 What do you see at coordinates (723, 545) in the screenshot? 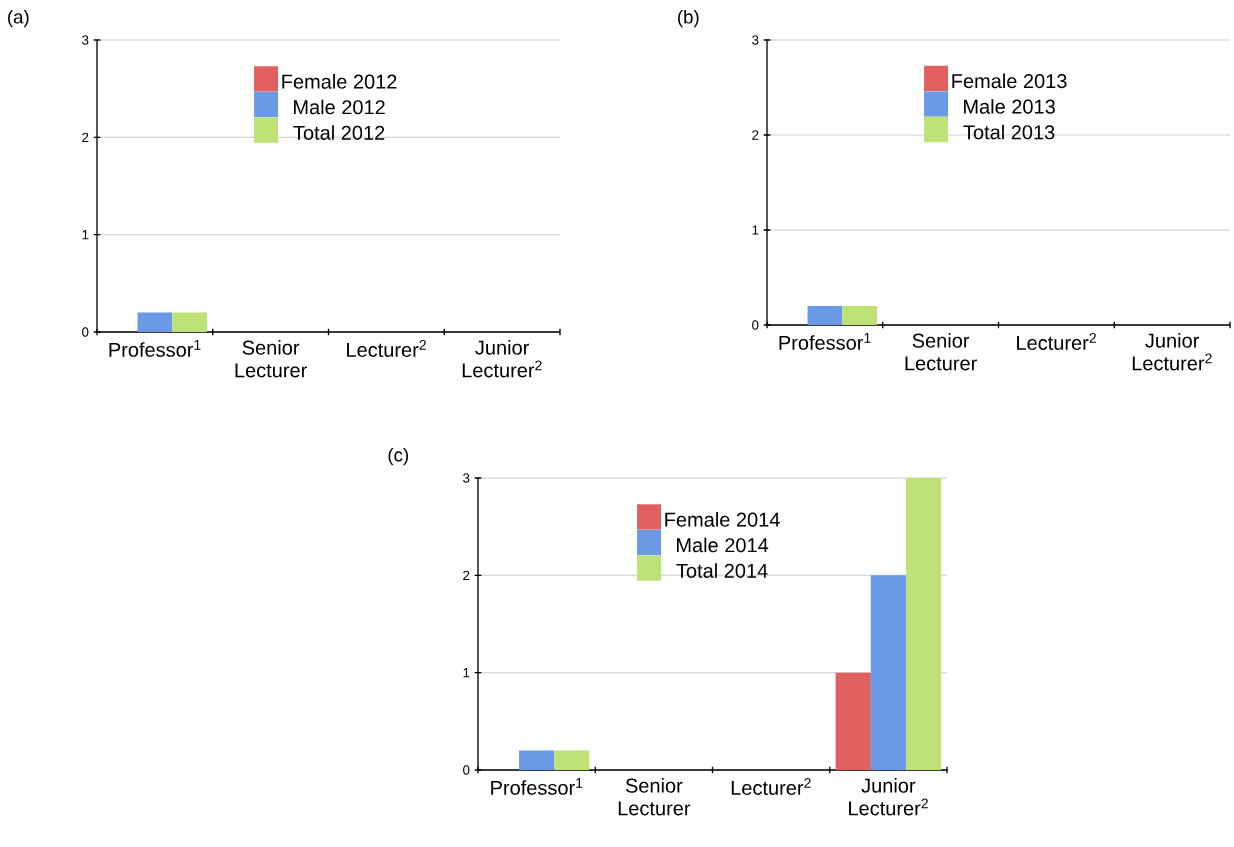
I see `legend-label: Male 2014` at bounding box center [723, 545].